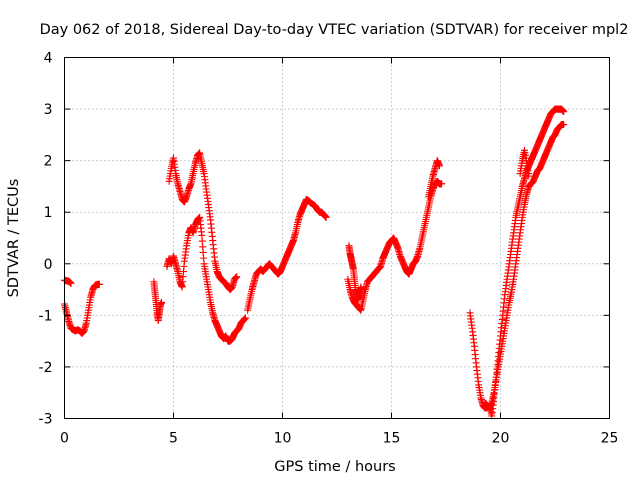  I want to click on x-tick-label: 0, so click(64, 439).